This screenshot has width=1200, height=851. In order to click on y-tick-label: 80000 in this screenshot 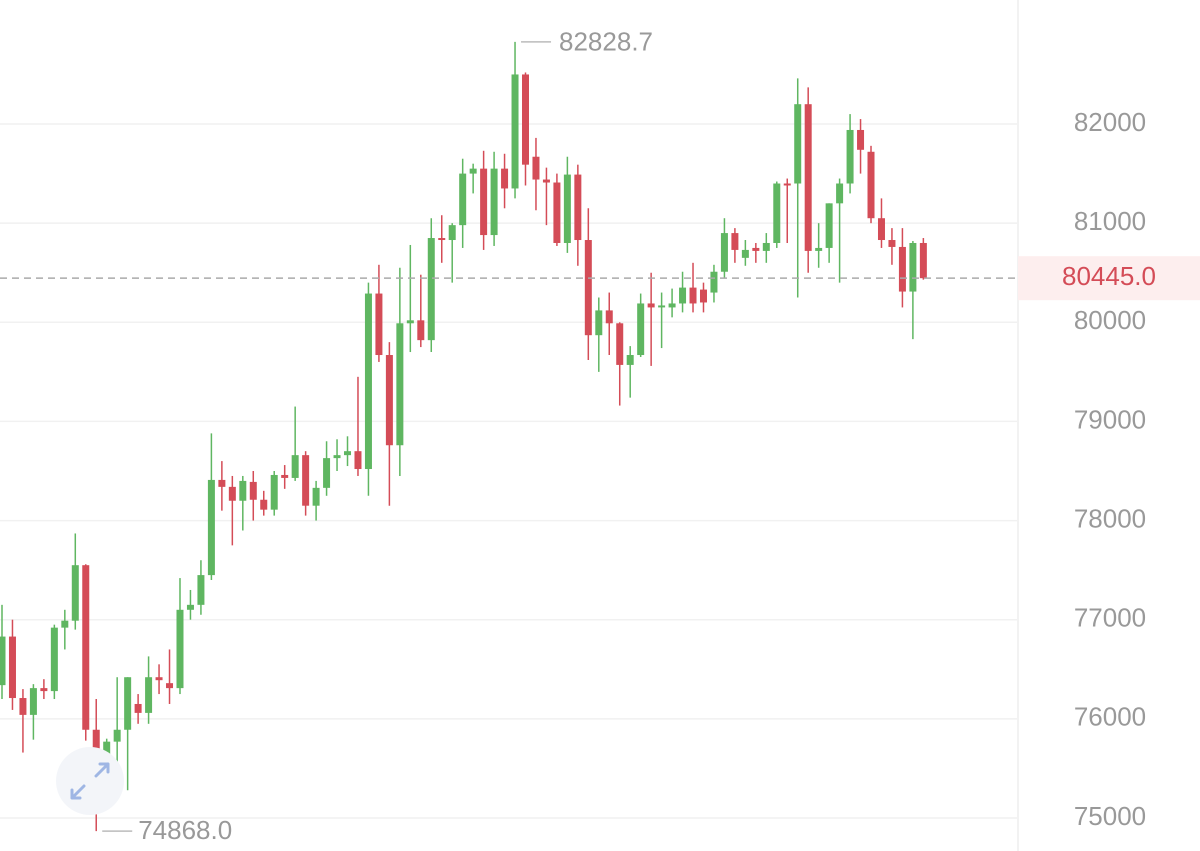, I will do `click(1110, 320)`.